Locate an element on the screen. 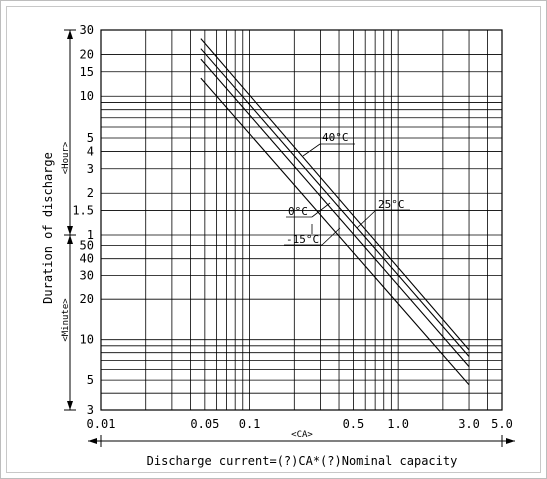 This screenshot has width=547, height=479. y-tick-label-hour: 1.5 is located at coordinates (83, 211).